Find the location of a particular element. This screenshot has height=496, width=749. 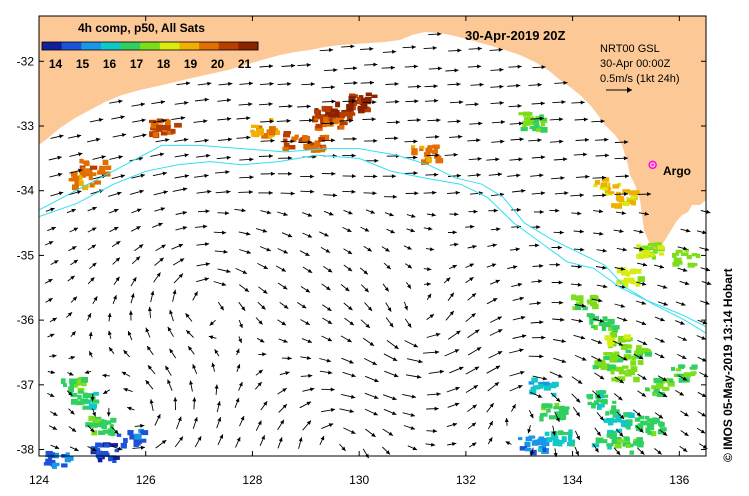

colorbar-segment is located at coordinates (248, 46).